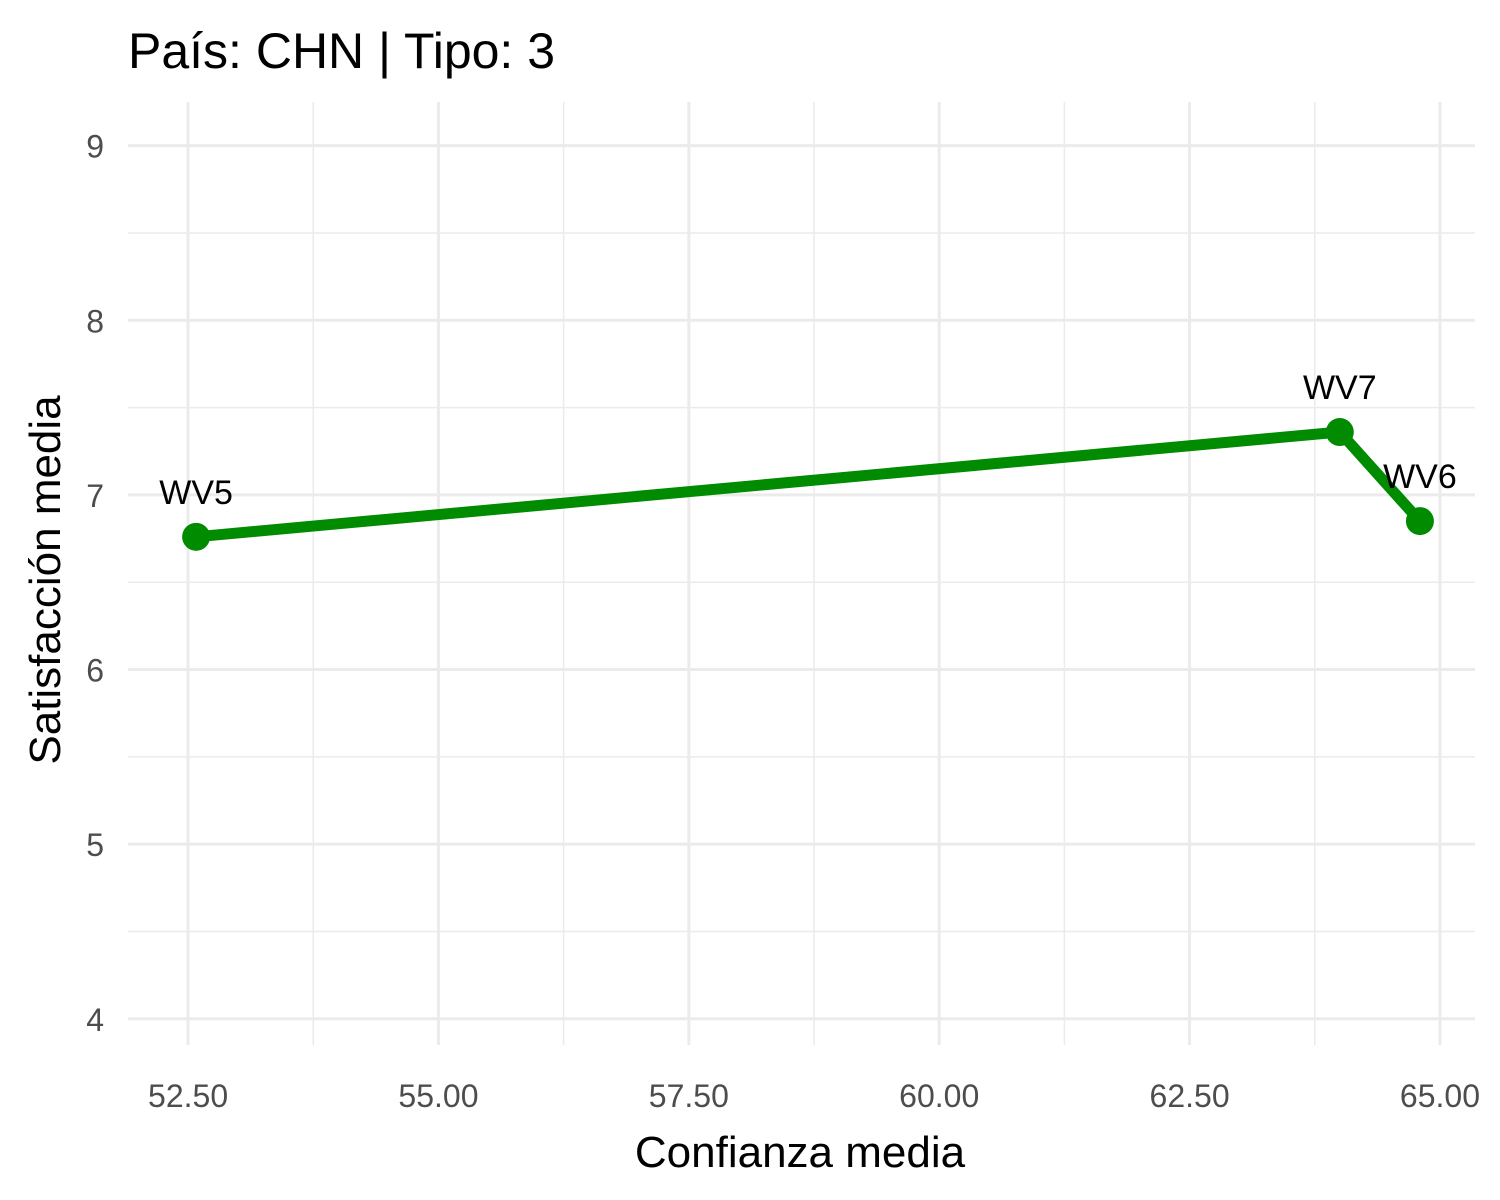  What do you see at coordinates (1440, 1096) in the screenshot?
I see `x-tick-label: 65.00` at bounding box center [1440, 1096].